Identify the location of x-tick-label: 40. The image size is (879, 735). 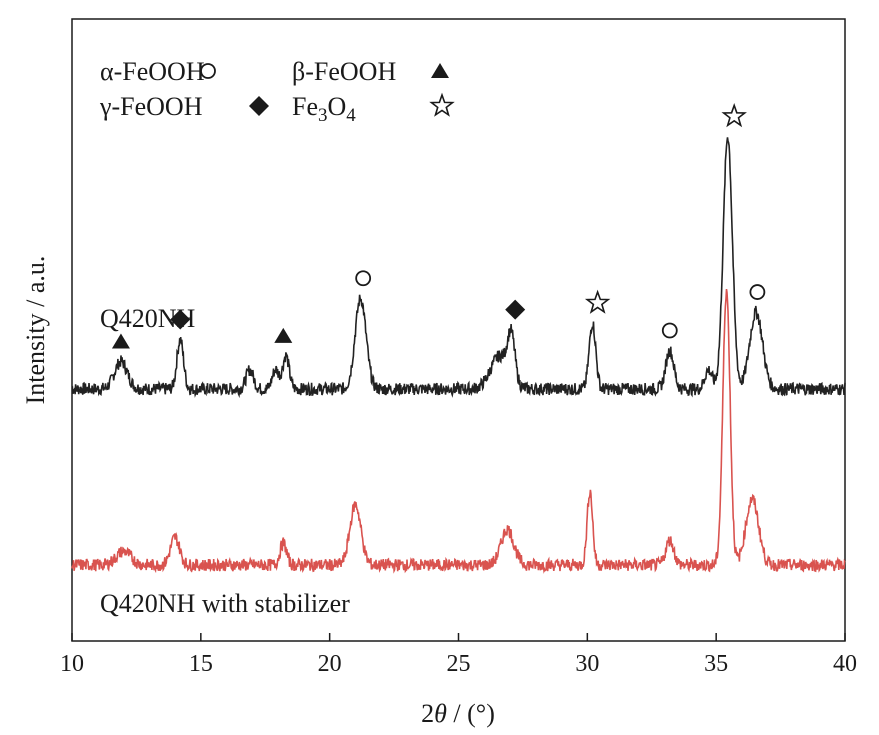
(845, 664).